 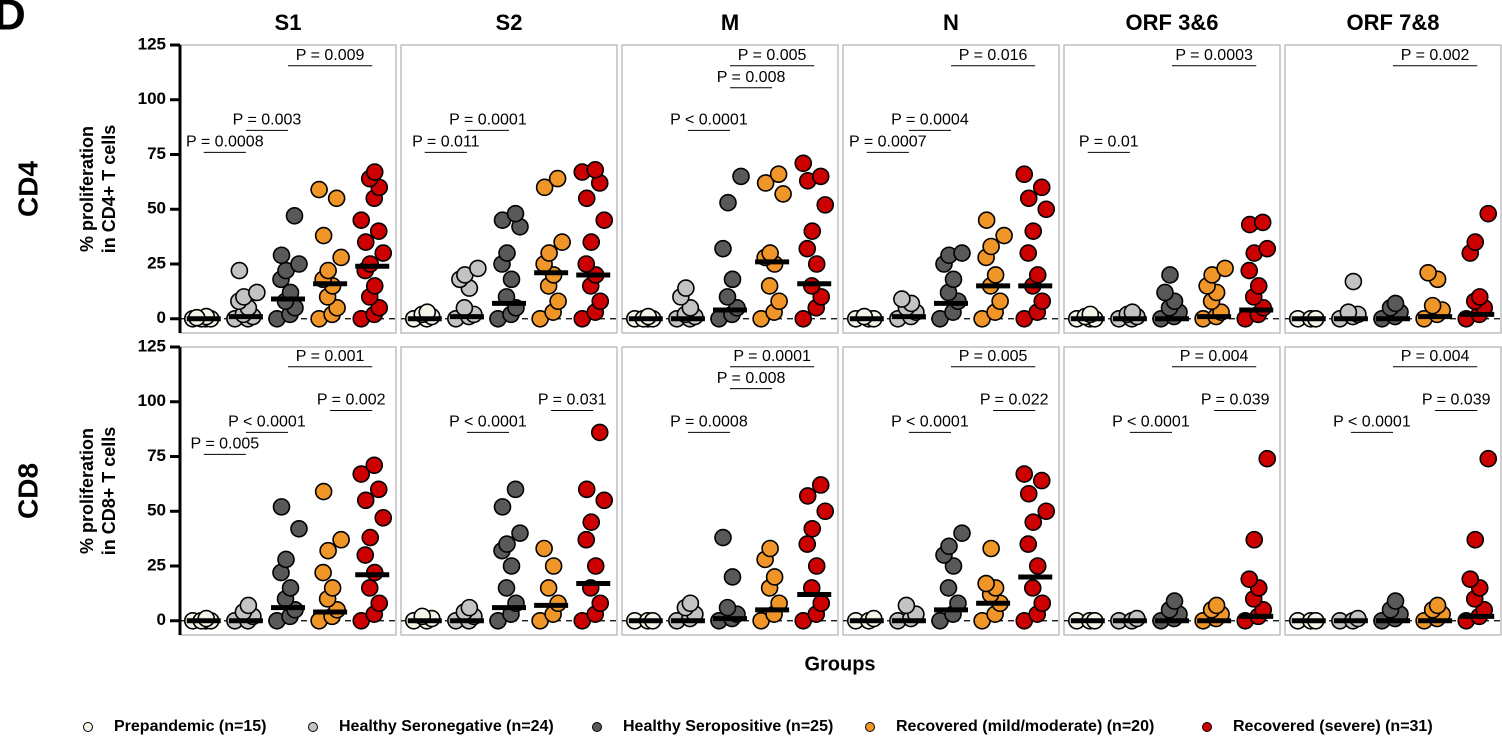 What do you see at coordinates (1393, 22) in the screenshot?
I see `panel-title: ORF 7&8` at bounding box center [1393, 22].